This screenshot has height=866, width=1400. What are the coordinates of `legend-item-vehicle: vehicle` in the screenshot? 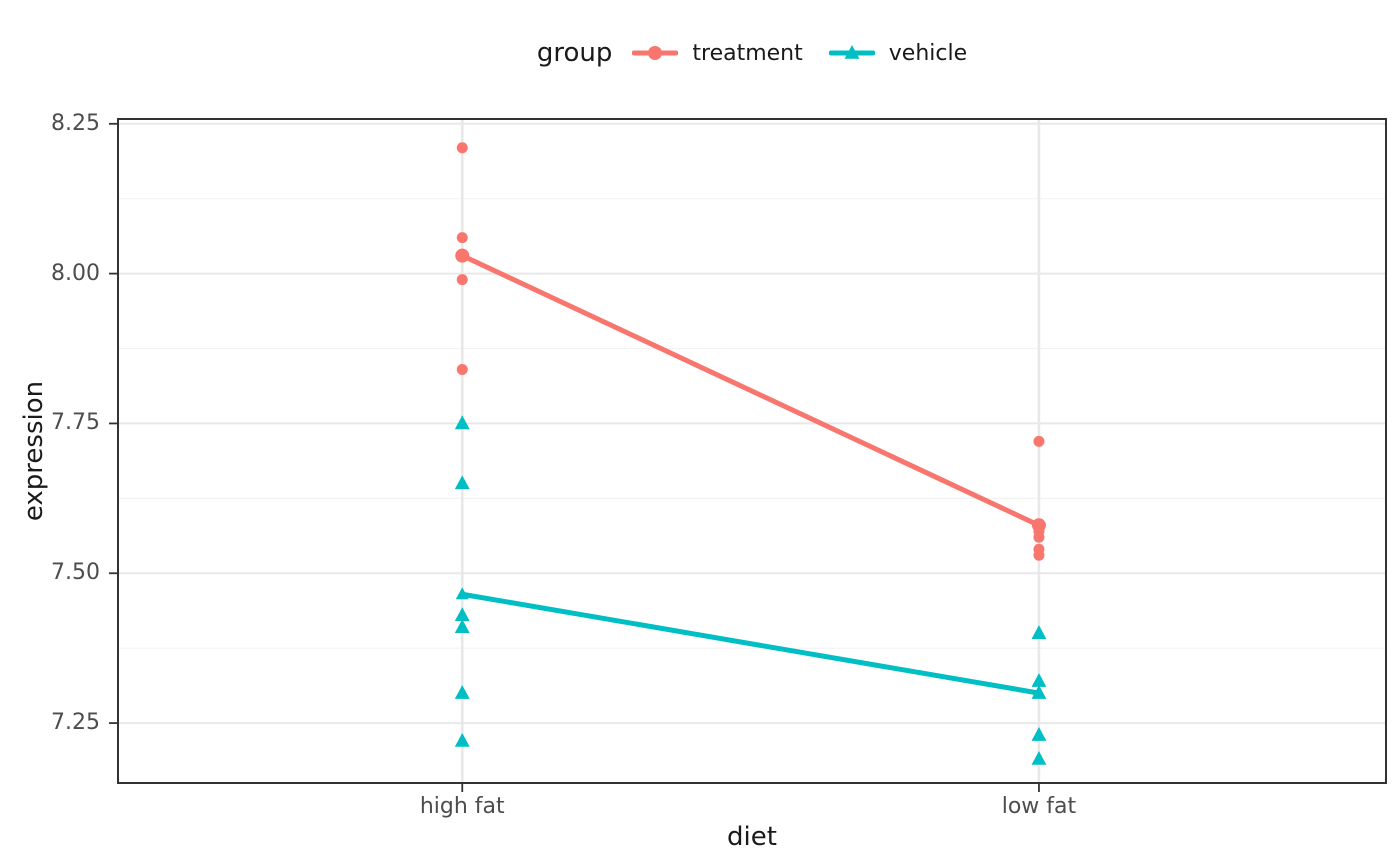 It's located at (898, 53).